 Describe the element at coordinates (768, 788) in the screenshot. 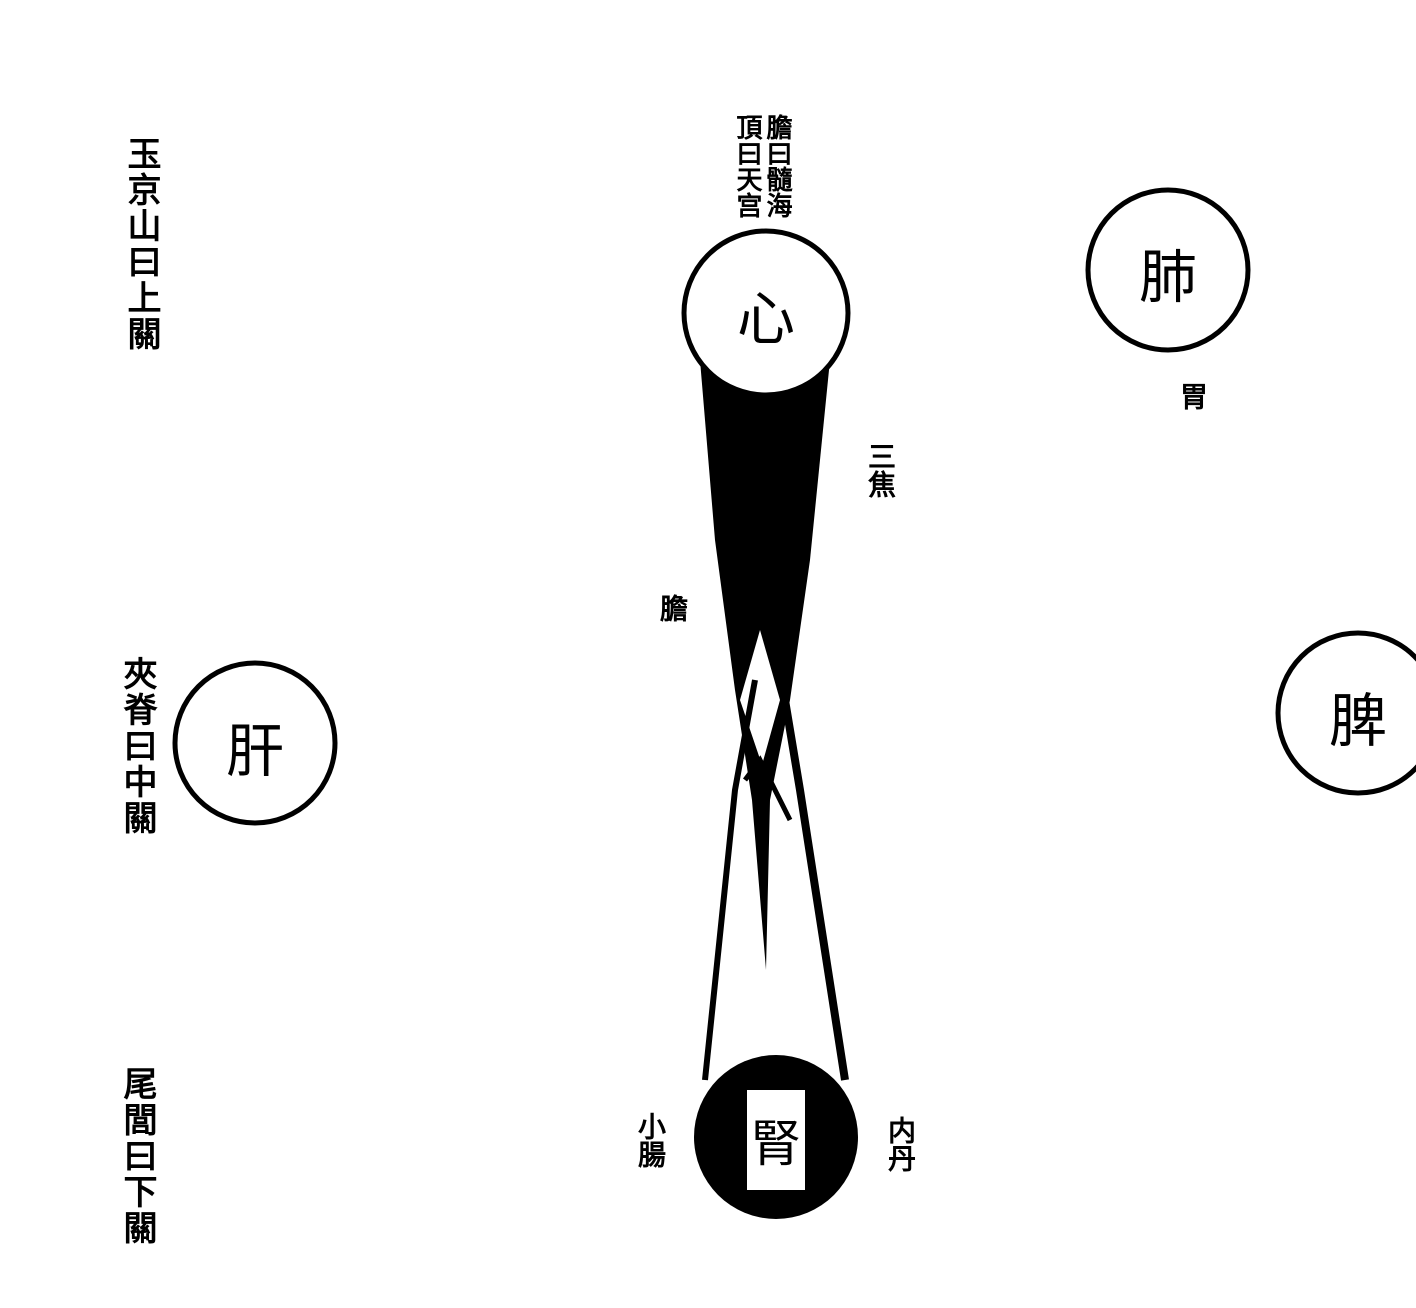

I see `channel-cross-line` at that location.